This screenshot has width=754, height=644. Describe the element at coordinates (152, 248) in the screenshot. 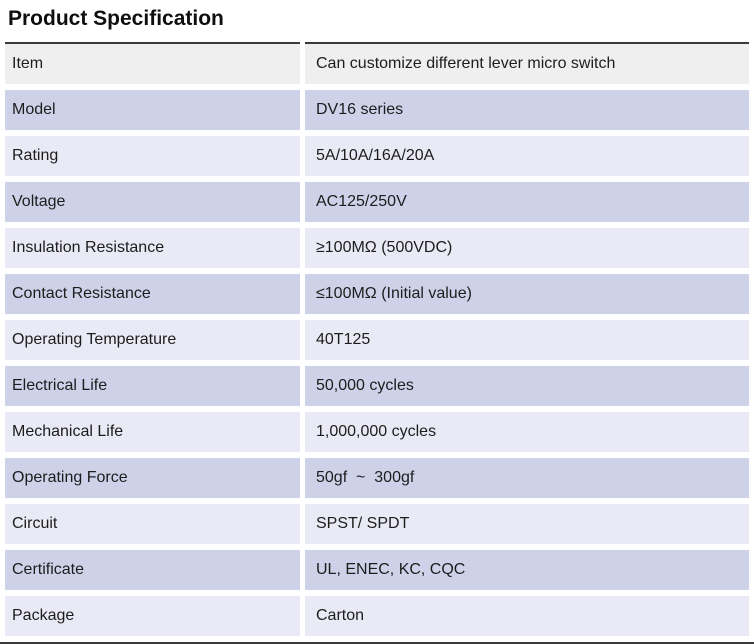

I see `spec-label: Insulation Resistance` at that location.